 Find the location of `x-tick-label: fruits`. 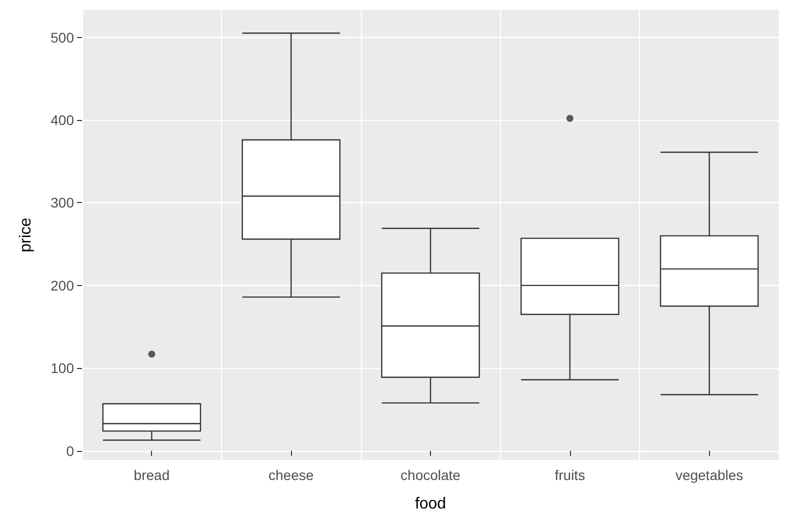

x-tick-label: fruits is located at coordinates (570, 475).